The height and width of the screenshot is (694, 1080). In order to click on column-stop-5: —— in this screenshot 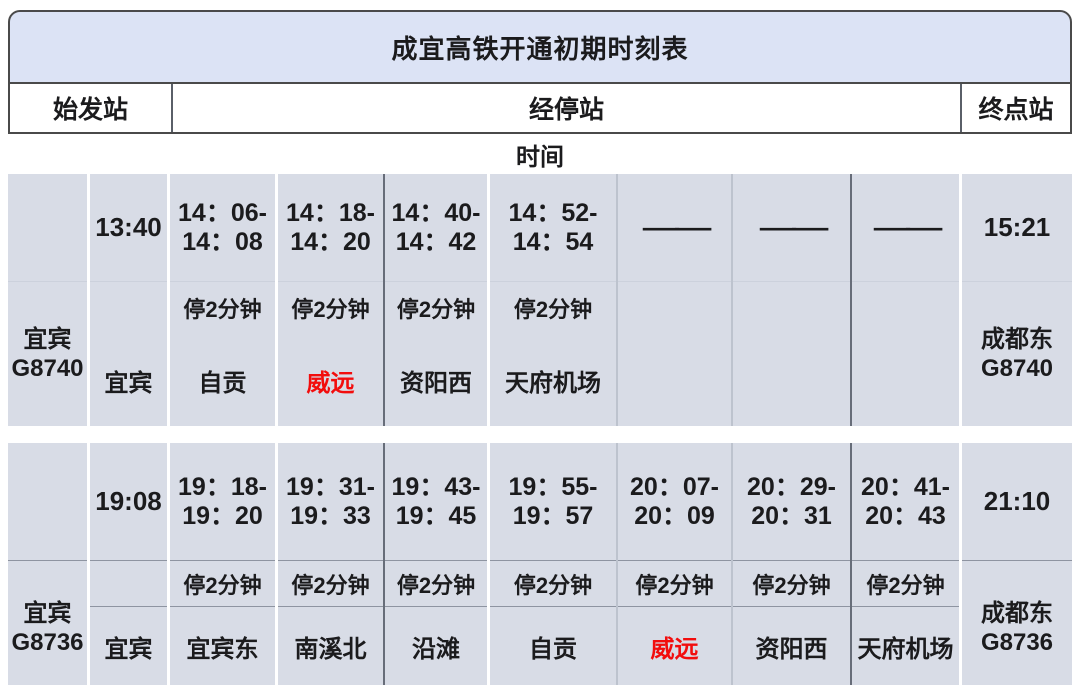, I will do `click(675, 300)`.